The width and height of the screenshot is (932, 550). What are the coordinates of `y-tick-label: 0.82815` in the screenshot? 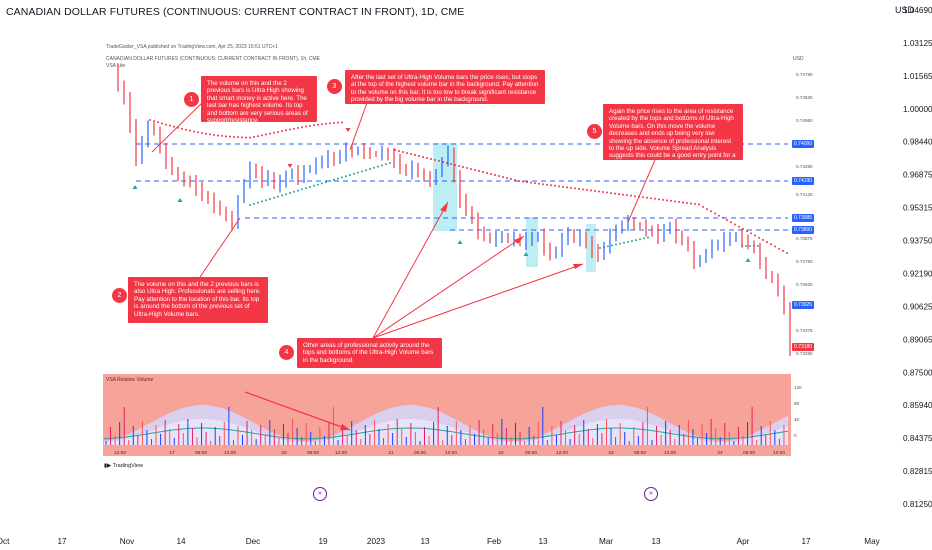 It's located at (917, 471).